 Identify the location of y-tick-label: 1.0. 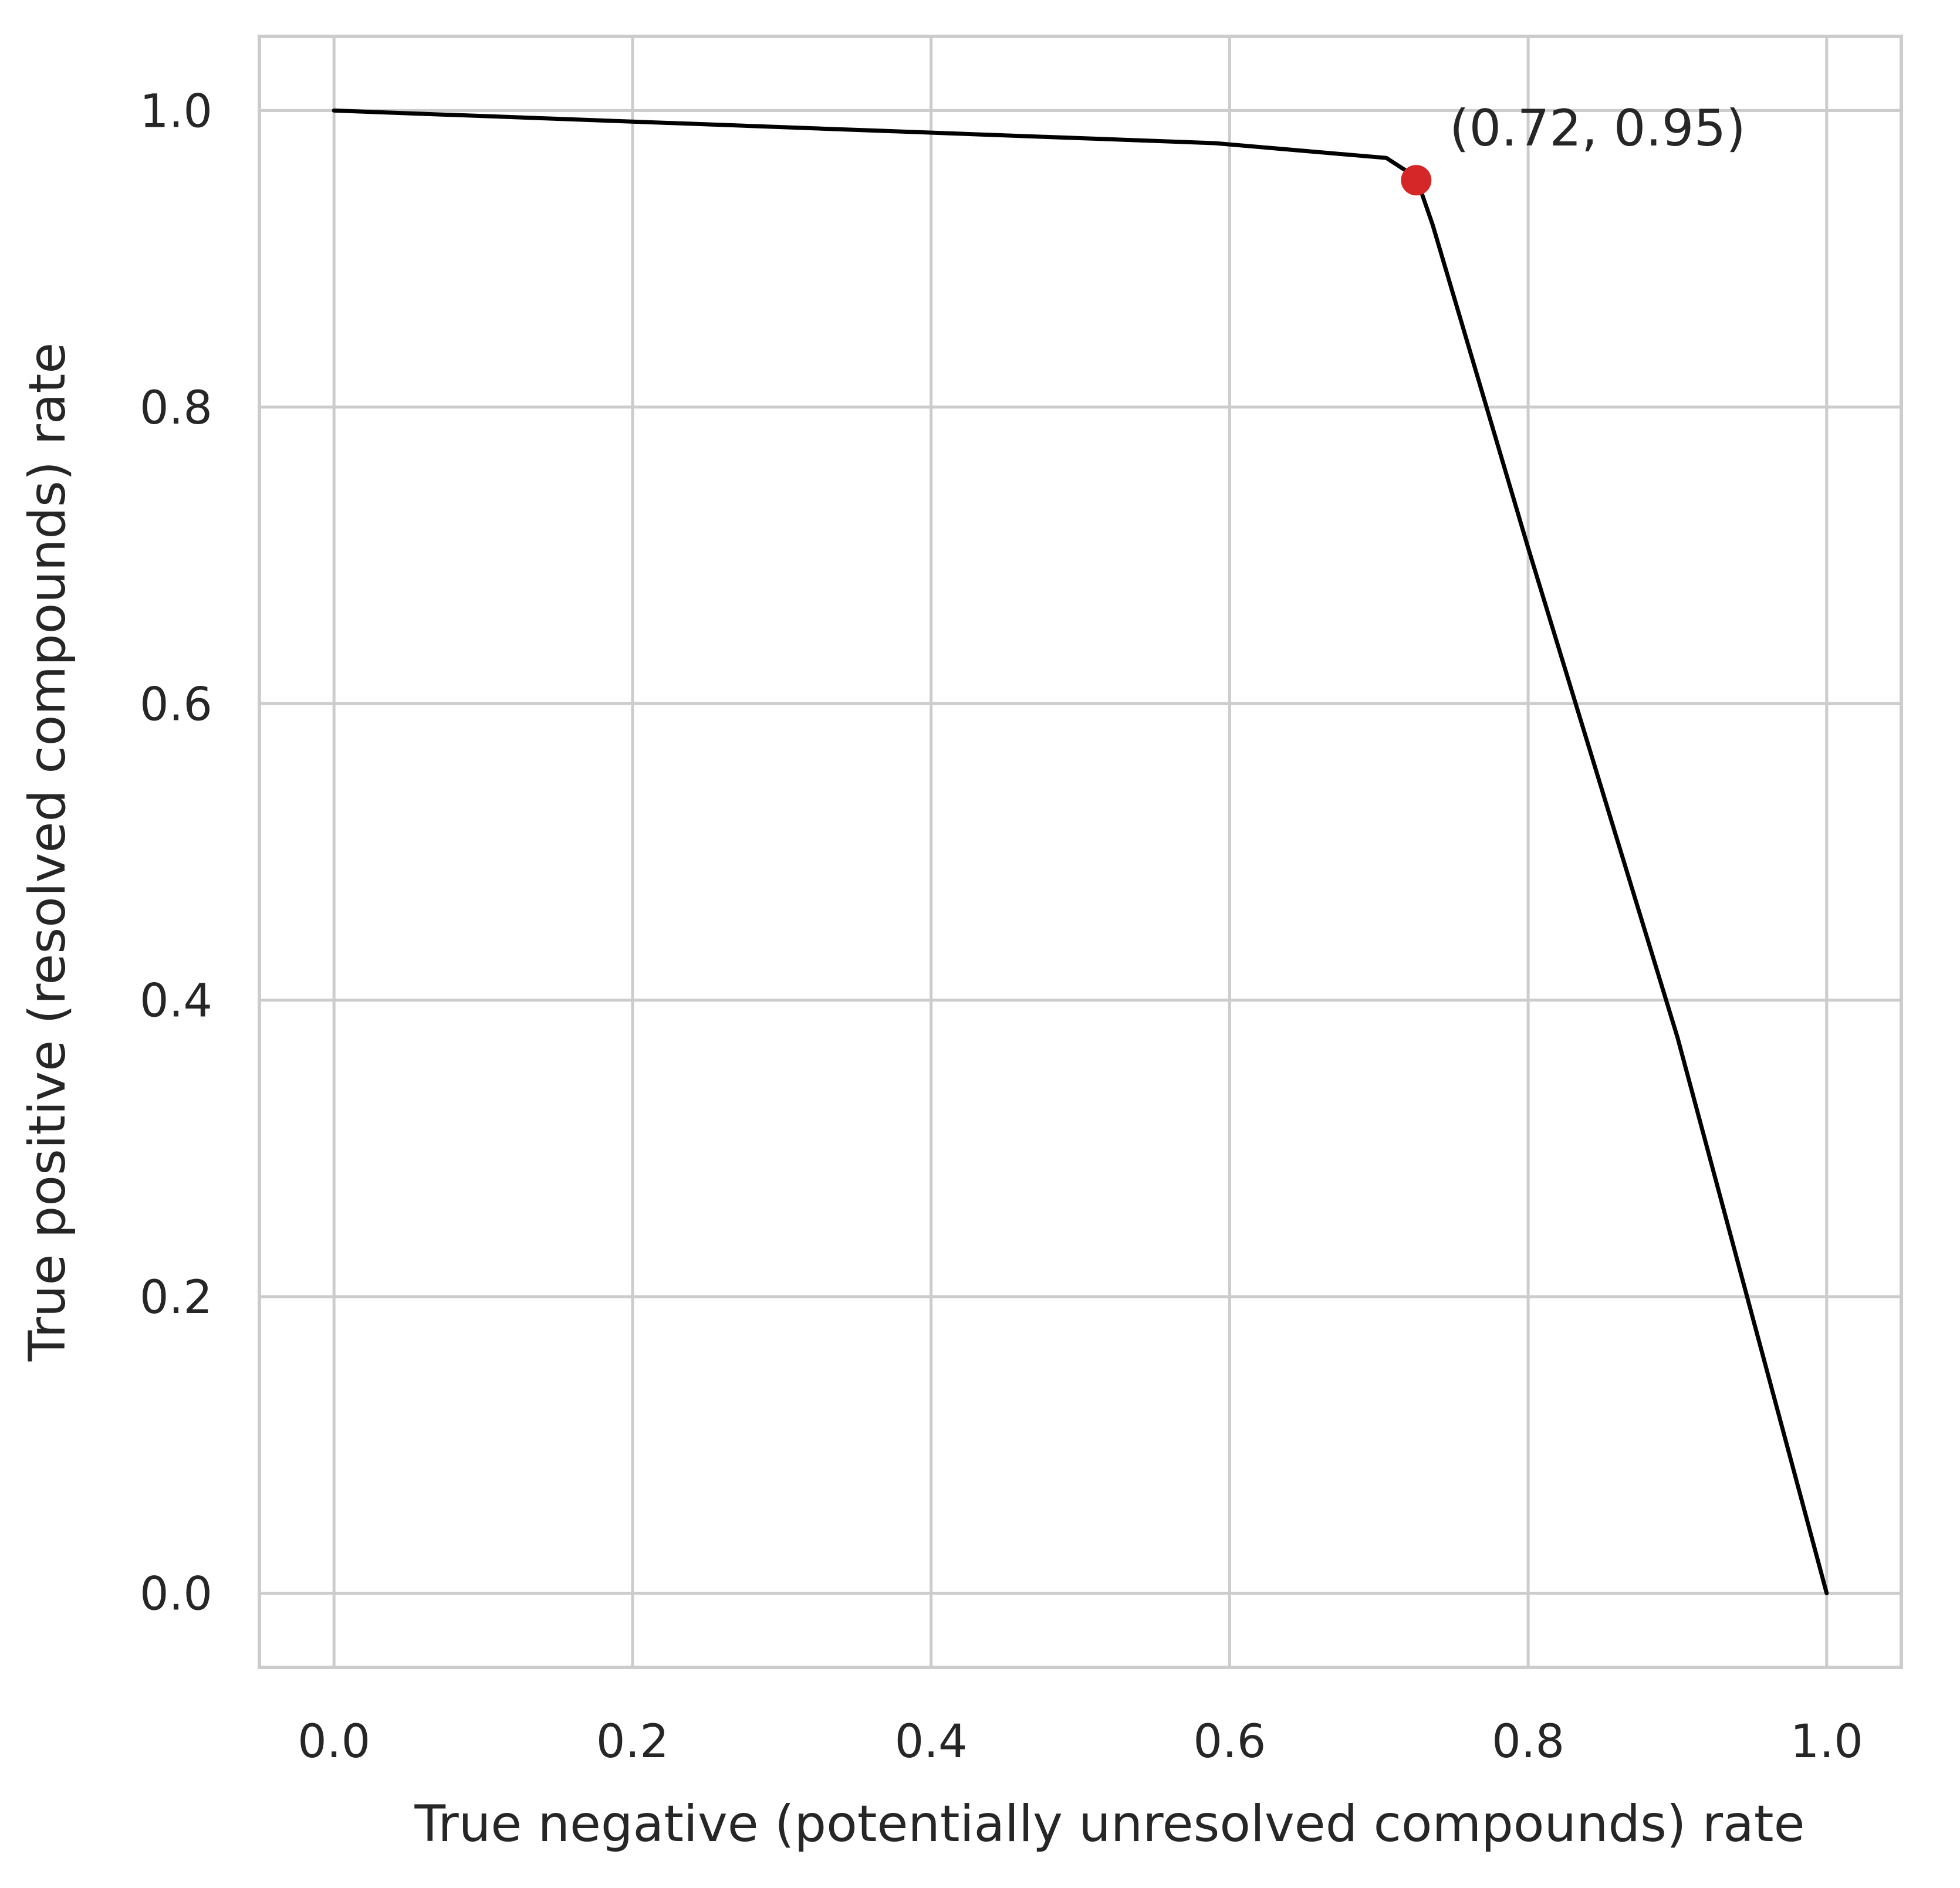
(176, 111).